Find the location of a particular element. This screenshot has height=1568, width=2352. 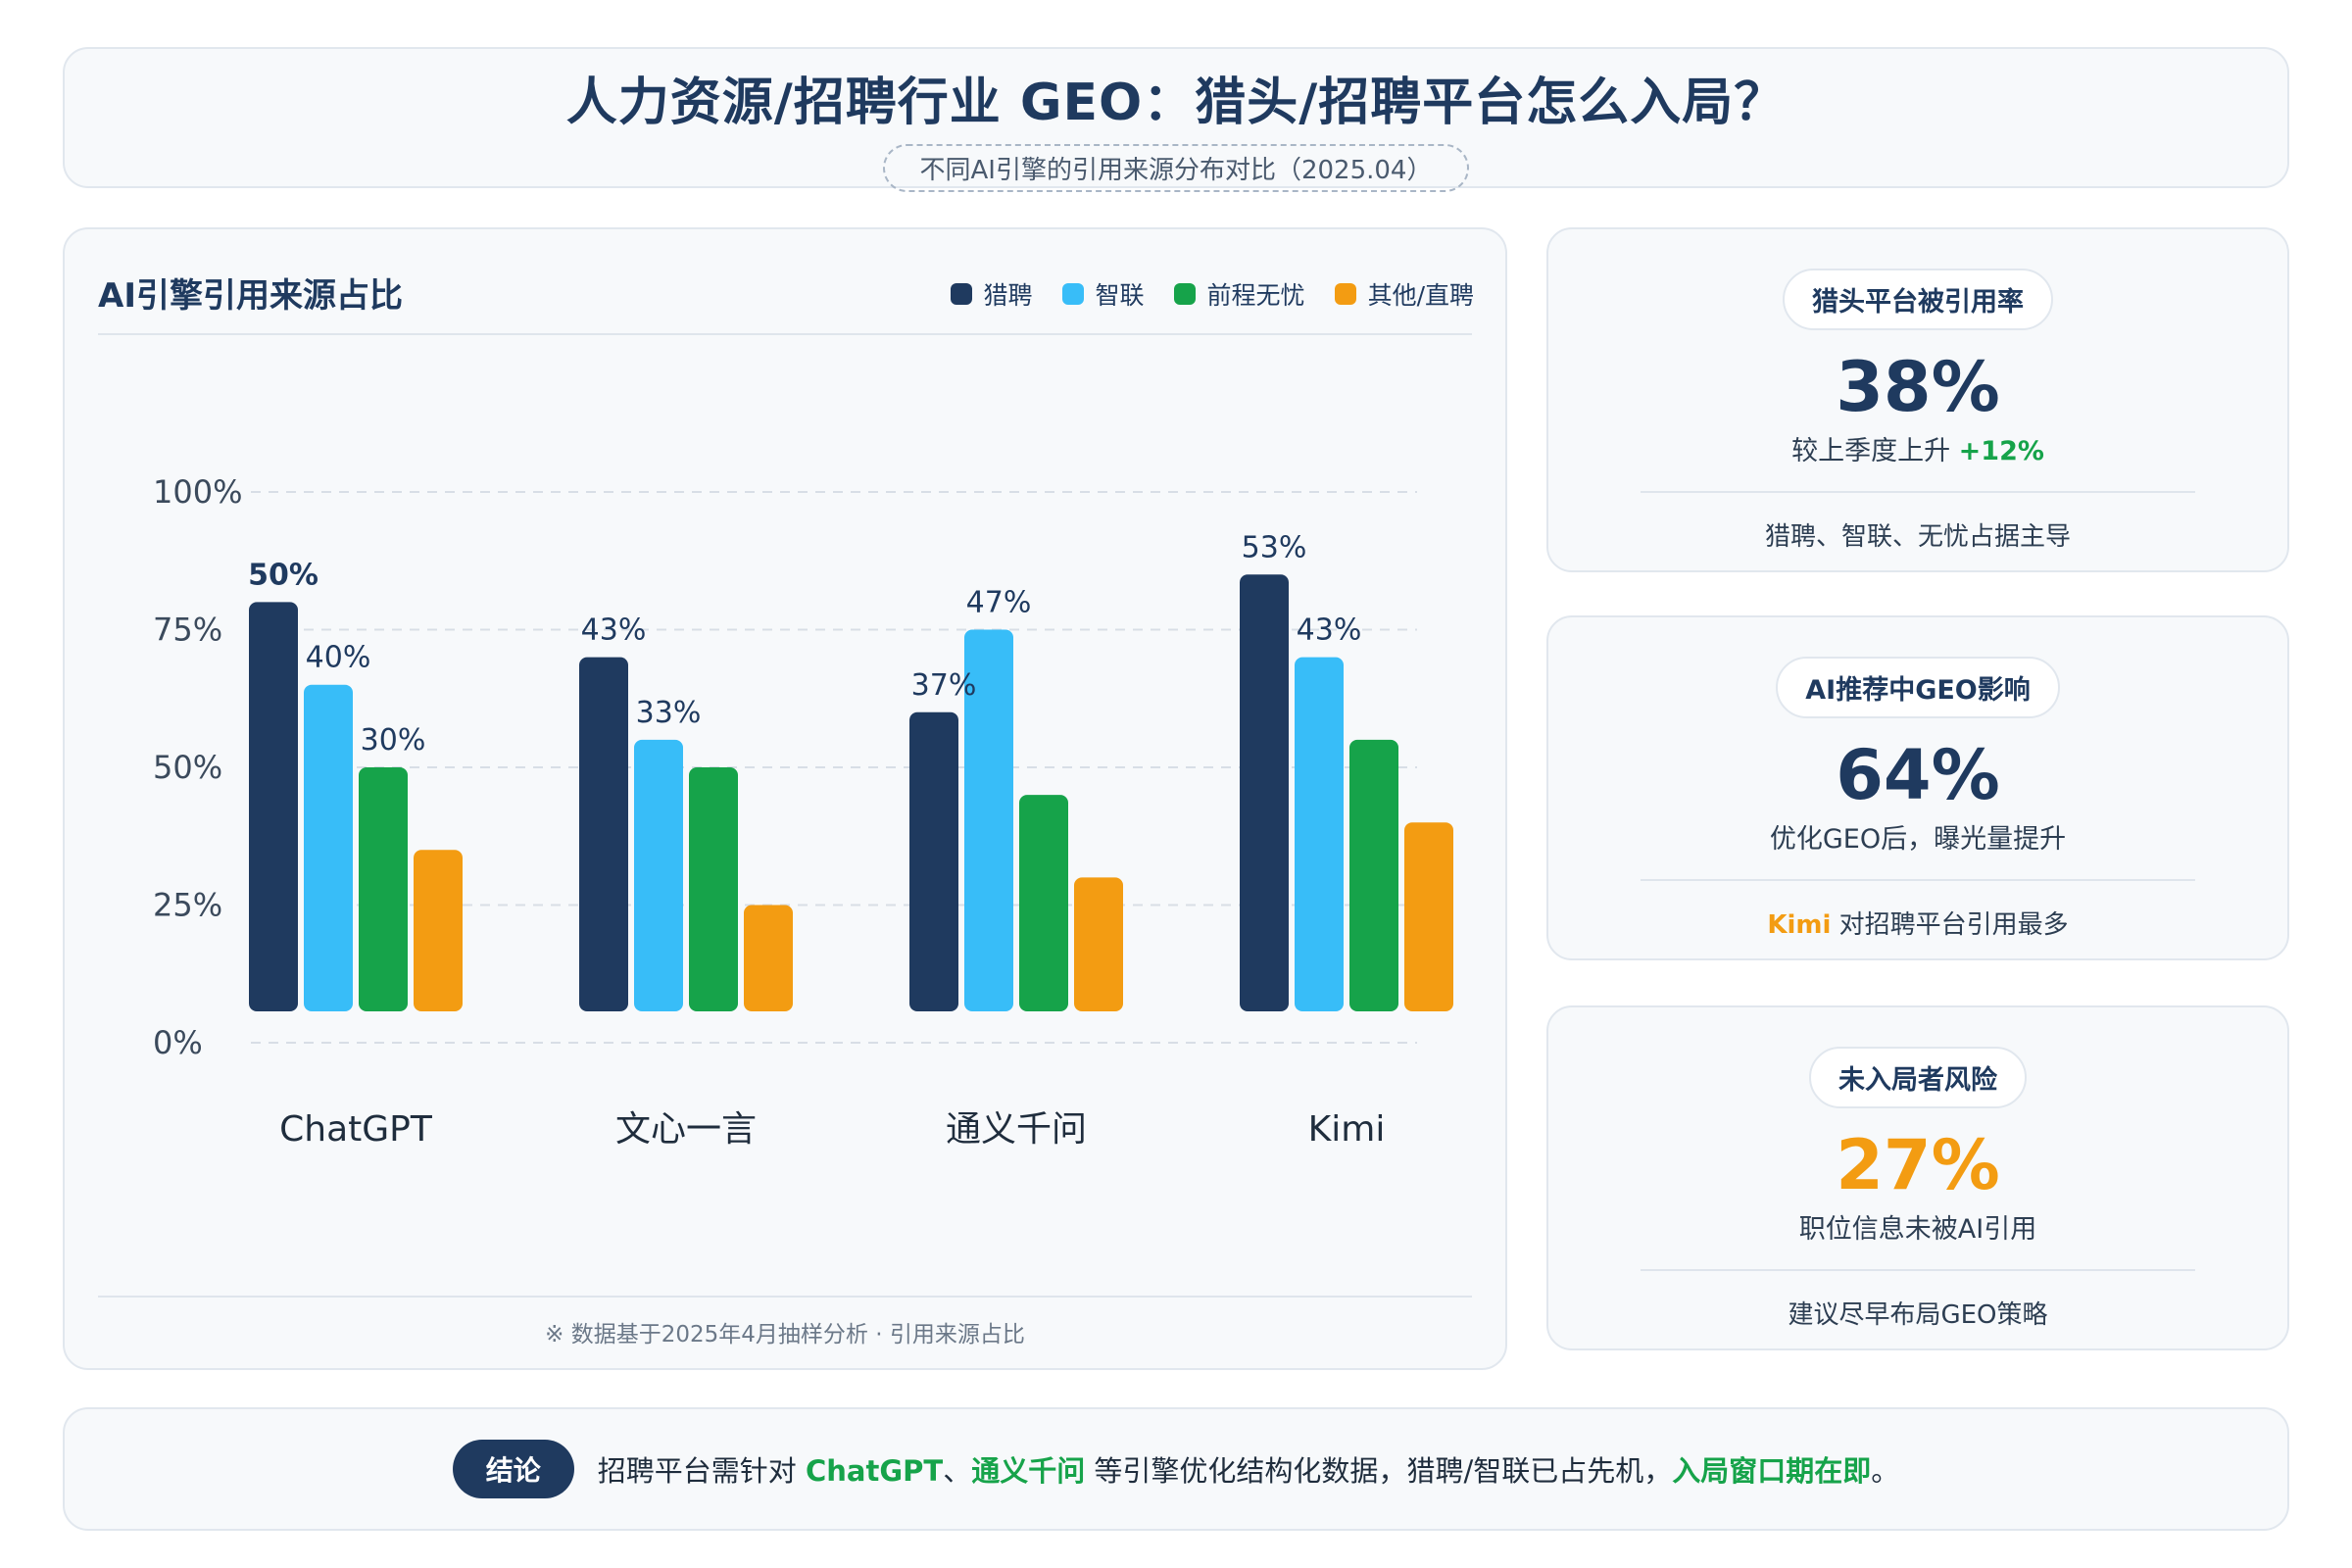

chart-footnote: ※ 数据基于2025年4月抽样分析 · 引用来源占比 is located at coordinates (785, 1335).